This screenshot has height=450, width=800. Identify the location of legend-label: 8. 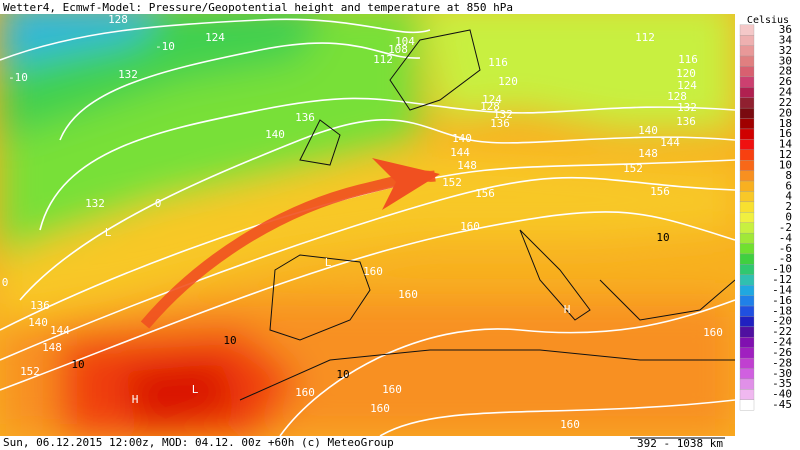
(788, 175).